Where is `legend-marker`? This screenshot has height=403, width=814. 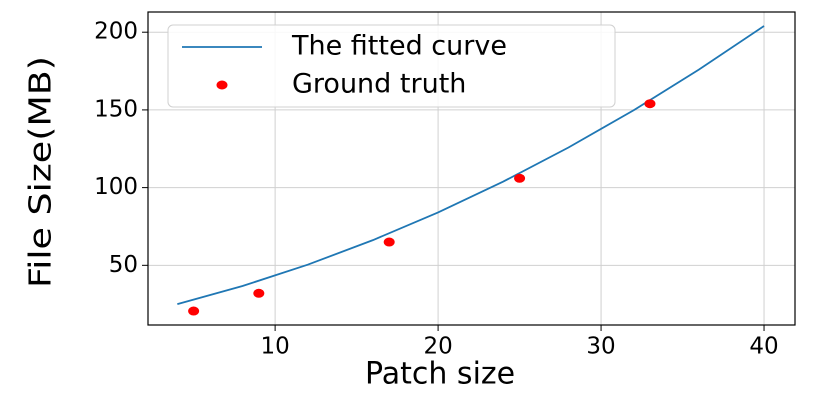 legend-marker is located at coordinates (222, 85).